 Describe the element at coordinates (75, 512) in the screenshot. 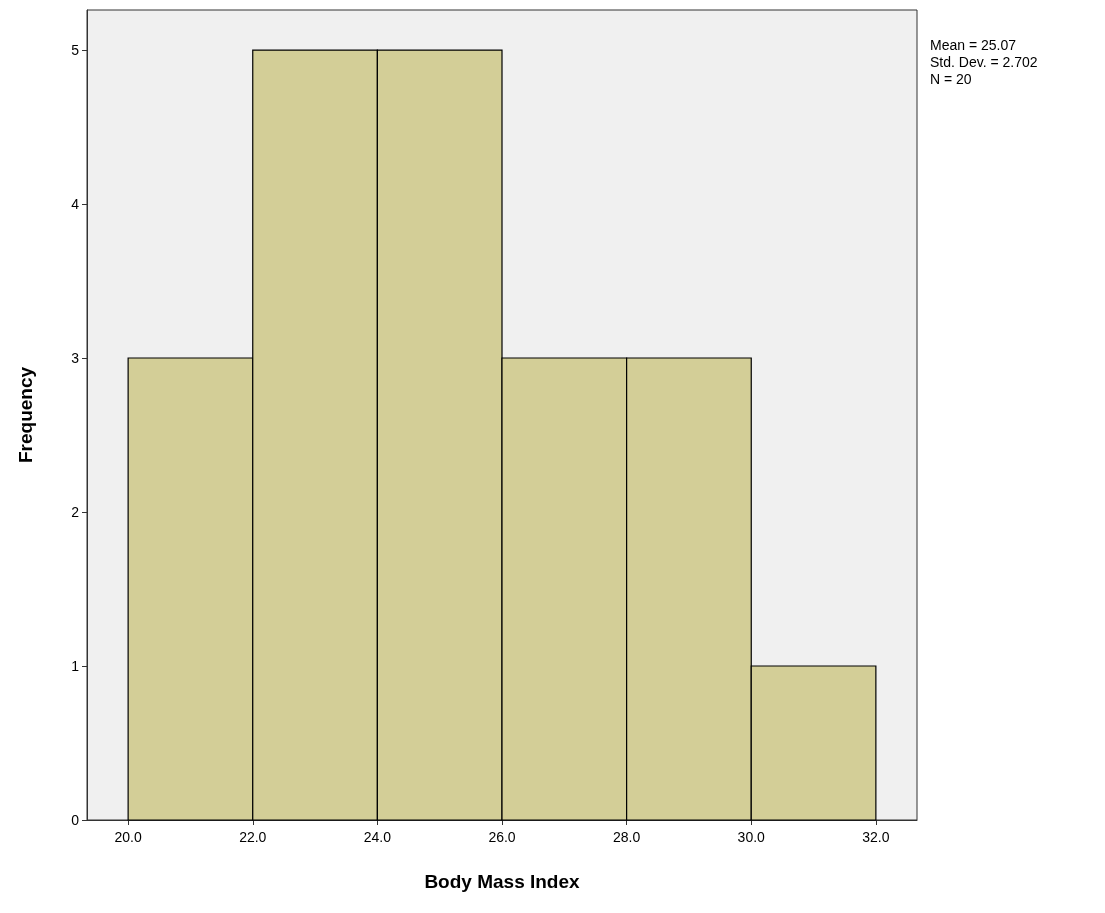

I see `y-tick-label: 2` at that location.